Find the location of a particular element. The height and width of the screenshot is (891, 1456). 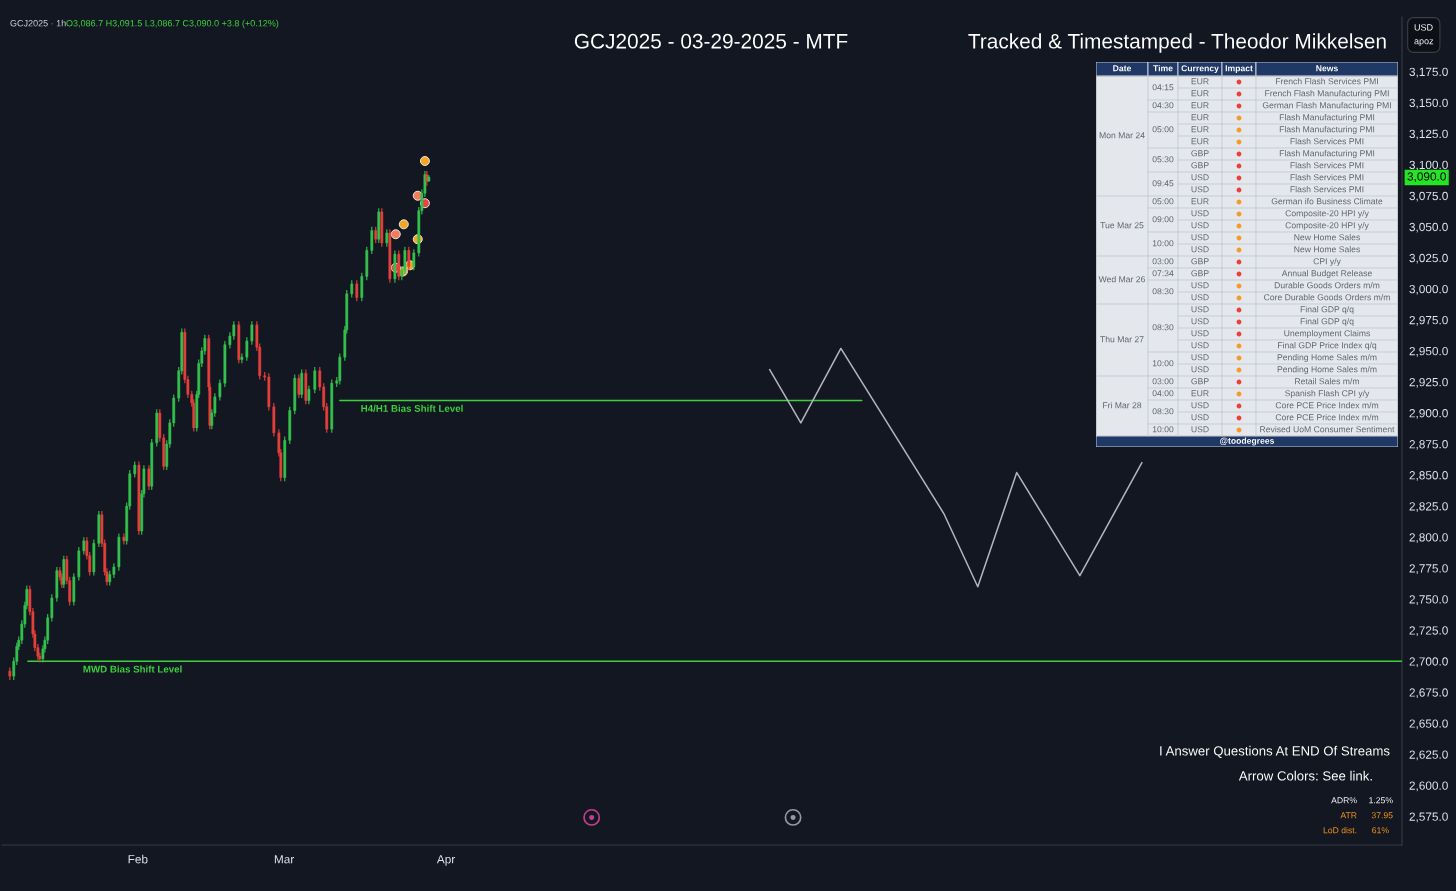

text: GCJ2025 - 03-29-2025 - MTF is located at coordinates (711, 41).